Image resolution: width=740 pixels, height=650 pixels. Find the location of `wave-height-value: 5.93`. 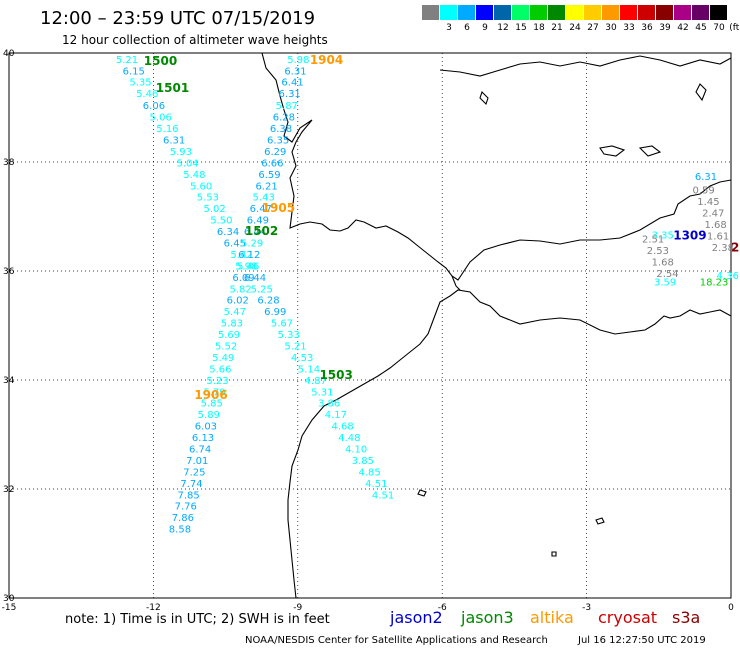

wave-height-value: 5.93 is located at coordinates (181, 152).